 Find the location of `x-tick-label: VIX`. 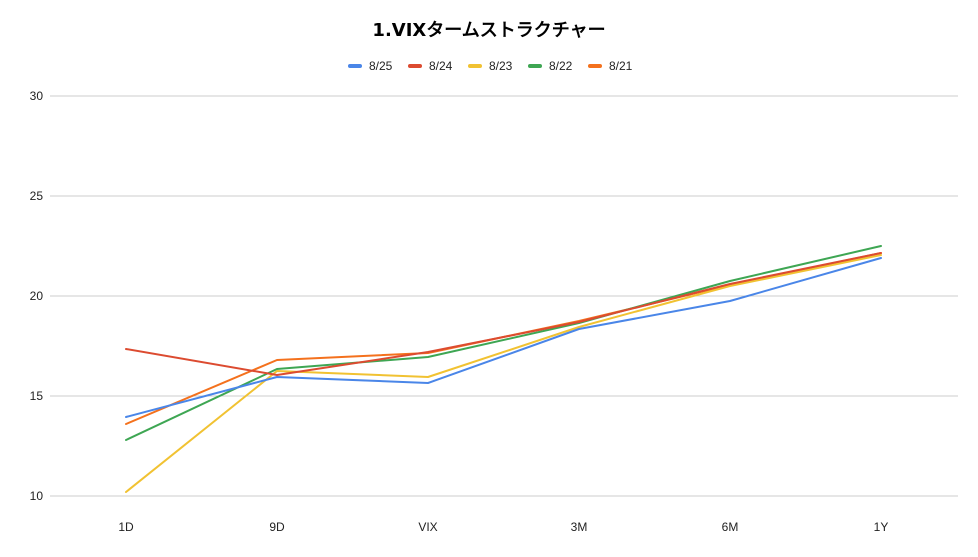

x-tick-label: VIX is located at coordinates (427, 527).